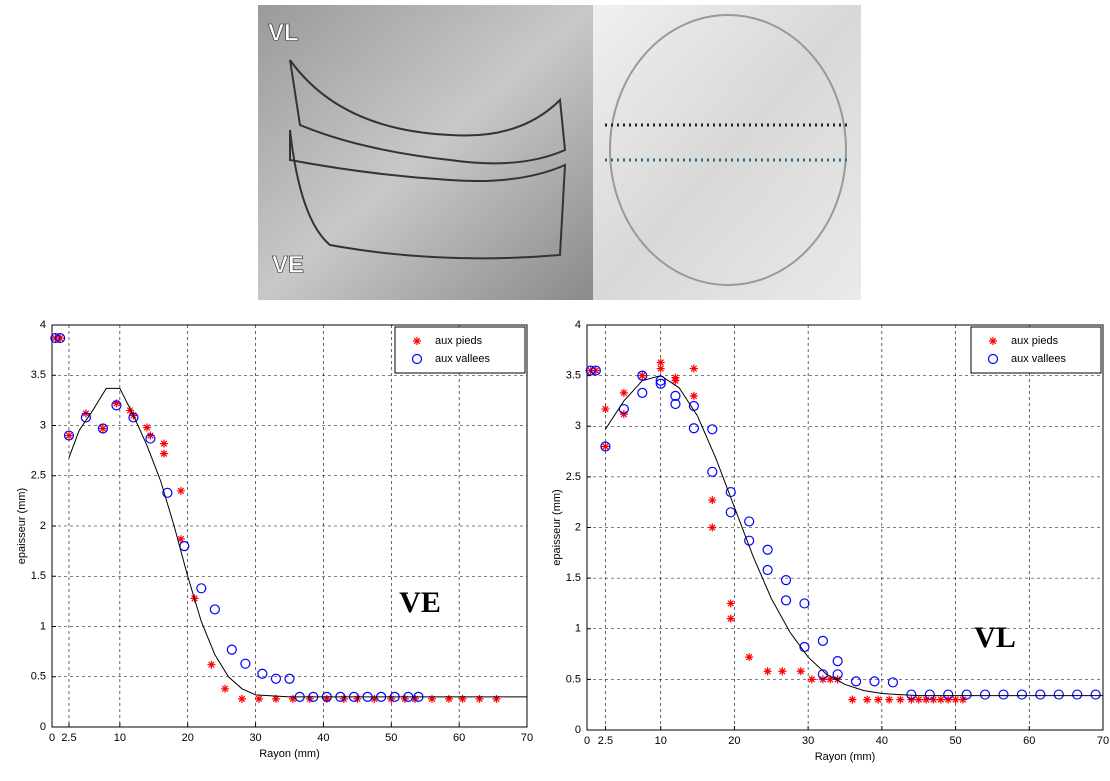 The image size is (1110, 781). Describe the element at coordinates (428, 112) in the screenshot. I see `photo-shell-vl` at that location.